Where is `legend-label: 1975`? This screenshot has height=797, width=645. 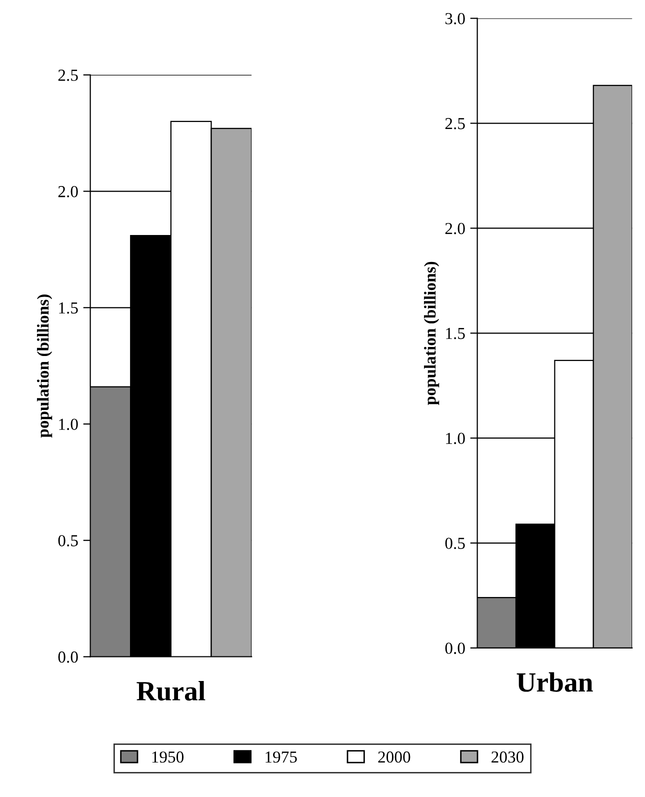 legend-label: 1975 is located at coordinates (281, 757).